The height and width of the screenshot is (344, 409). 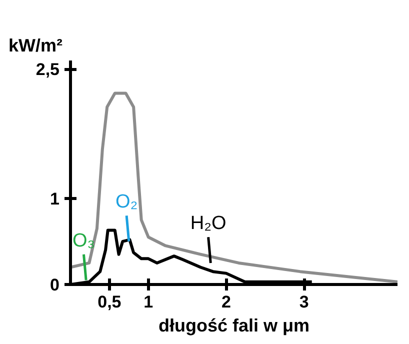 What do you see at coordinates (208, 223) in the screenshot?
I see `annotation: H₂O` at bounding box center [208, 223].